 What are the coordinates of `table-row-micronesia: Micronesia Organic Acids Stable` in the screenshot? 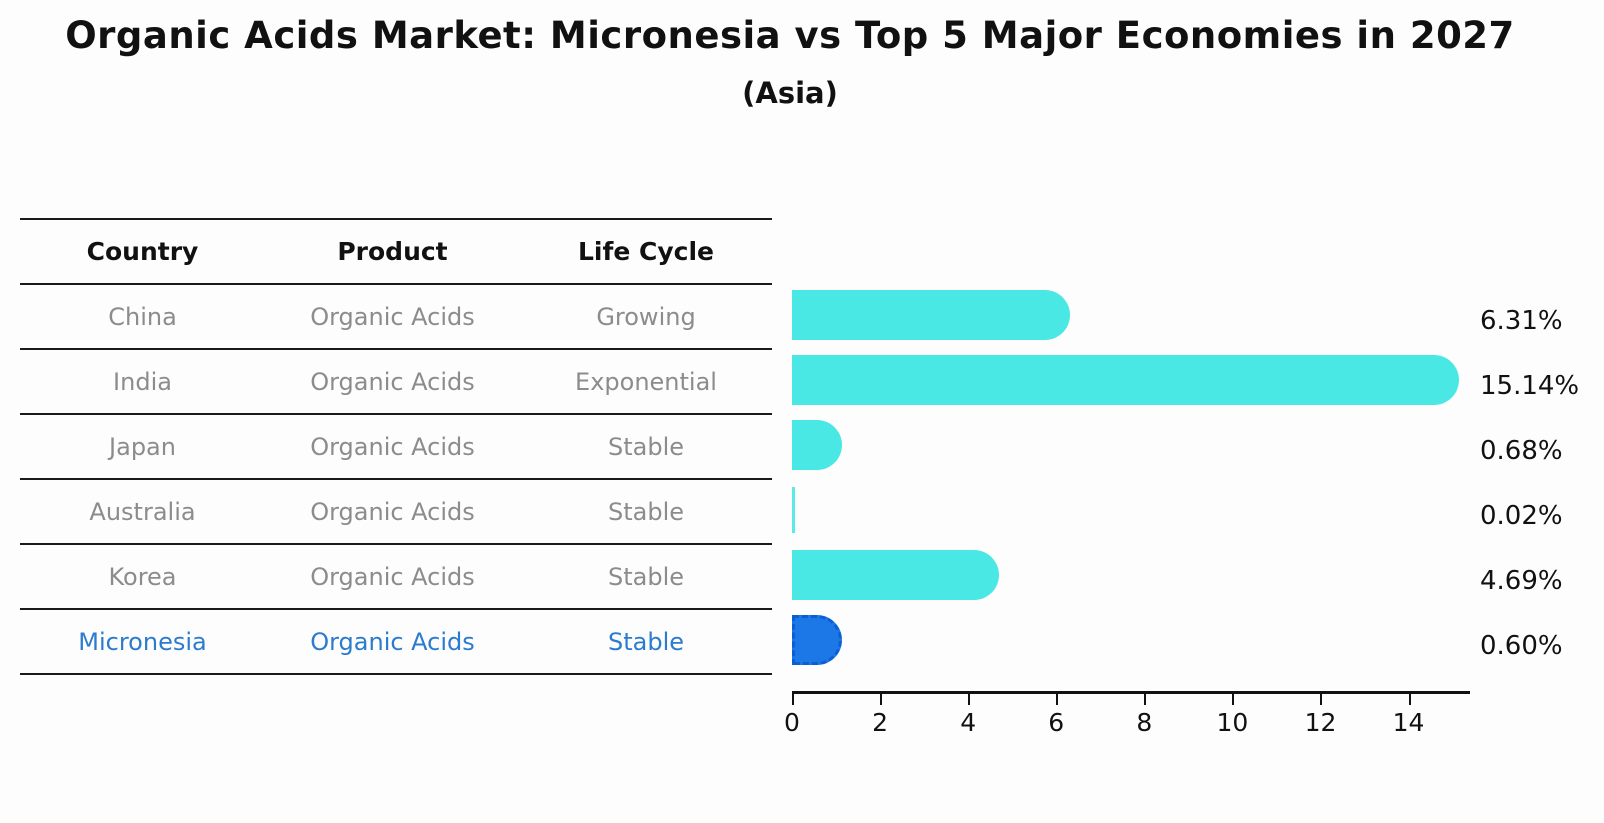 It's located at (396, 642).